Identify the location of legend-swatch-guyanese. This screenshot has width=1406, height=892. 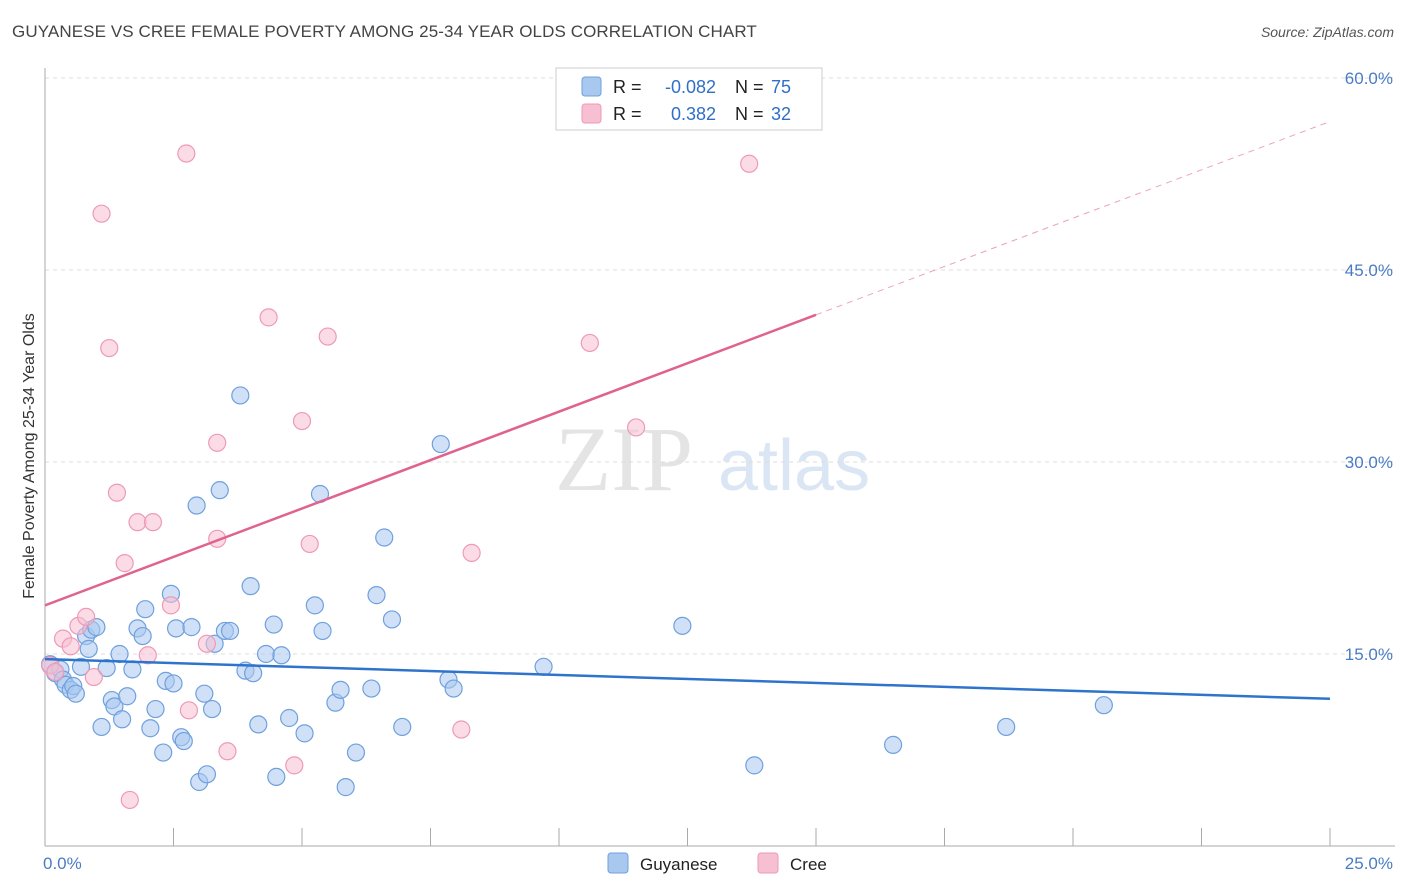
(591, 86).